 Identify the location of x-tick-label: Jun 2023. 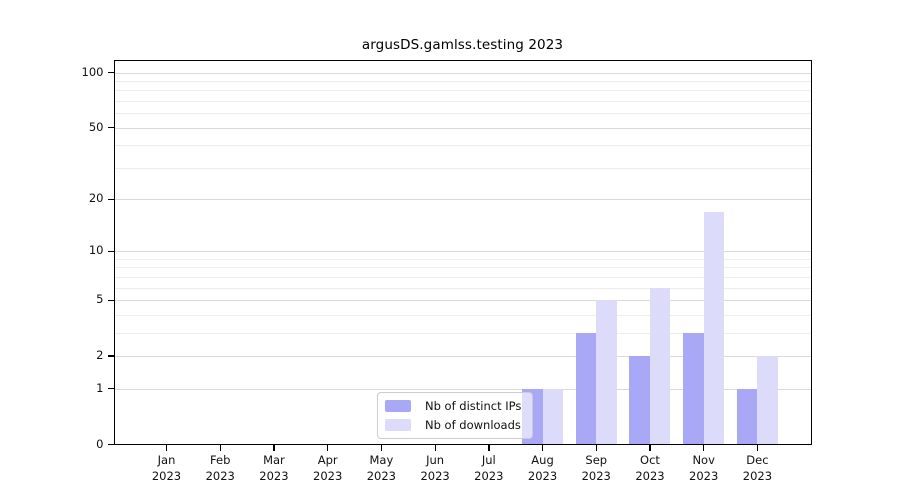
(435, 468).